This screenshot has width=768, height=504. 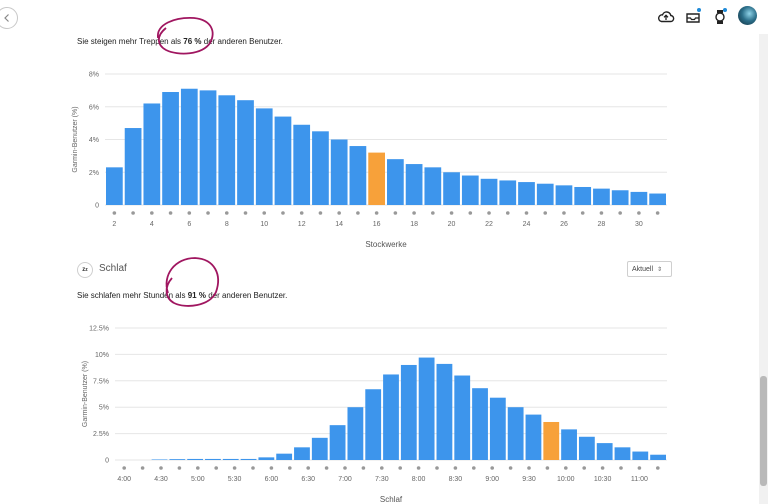 I want to click on avatar, so click(x=747, y=15).